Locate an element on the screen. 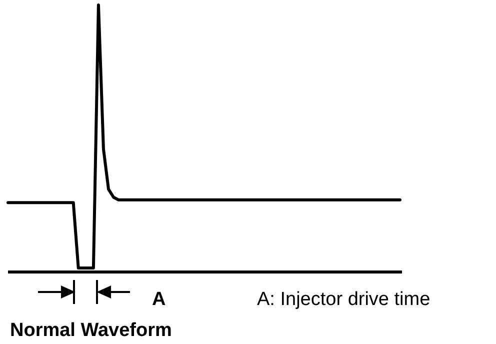  text: A is located at coordinates (159, 299).